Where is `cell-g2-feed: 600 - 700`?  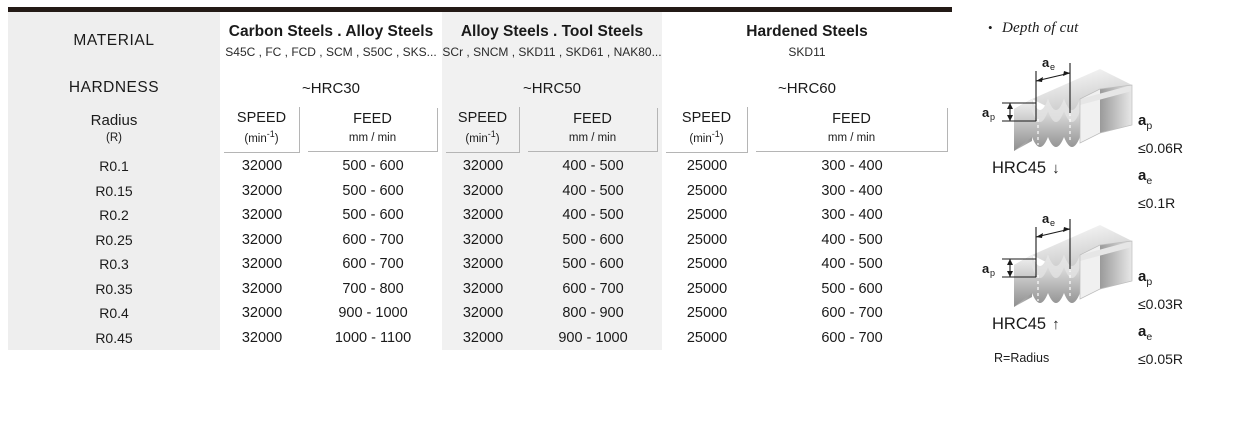 cell-g2-feed: 600 - 700 is located at coordinates (593, 288).